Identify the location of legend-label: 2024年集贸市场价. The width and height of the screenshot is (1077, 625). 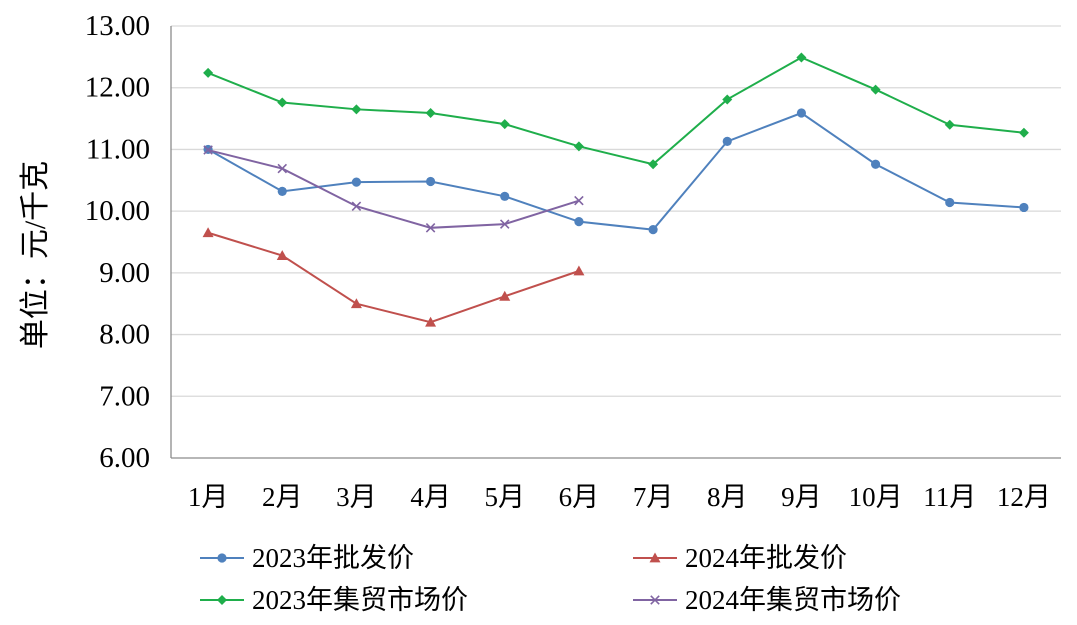
(793, 600).